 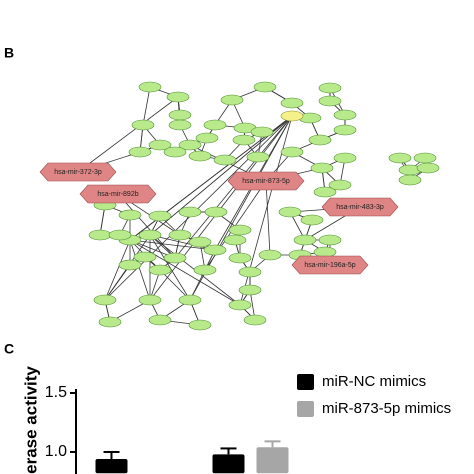 I want to click on mirna-label: hsa-mir-483-3p, so click(x=360, y=207).